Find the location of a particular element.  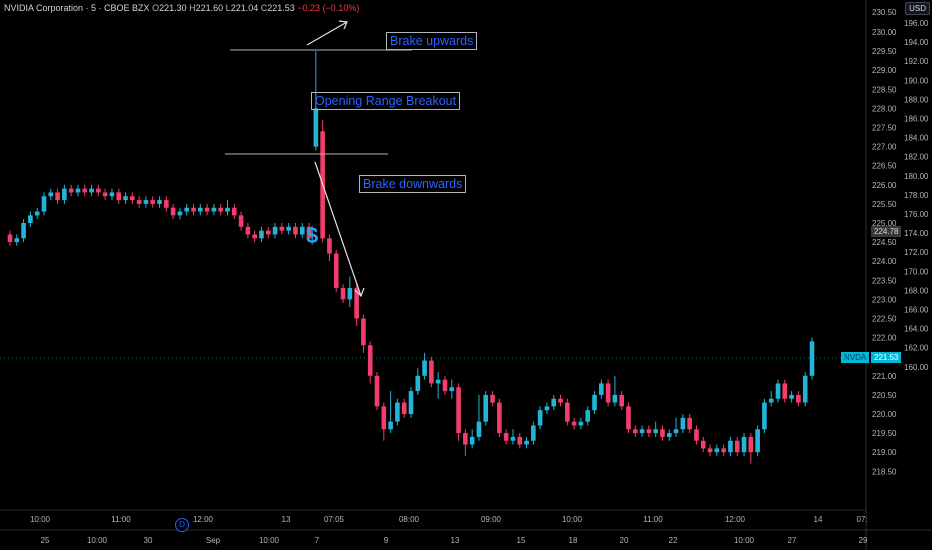

right-scale-label: 172.00 is located at coordinates (916, 252).